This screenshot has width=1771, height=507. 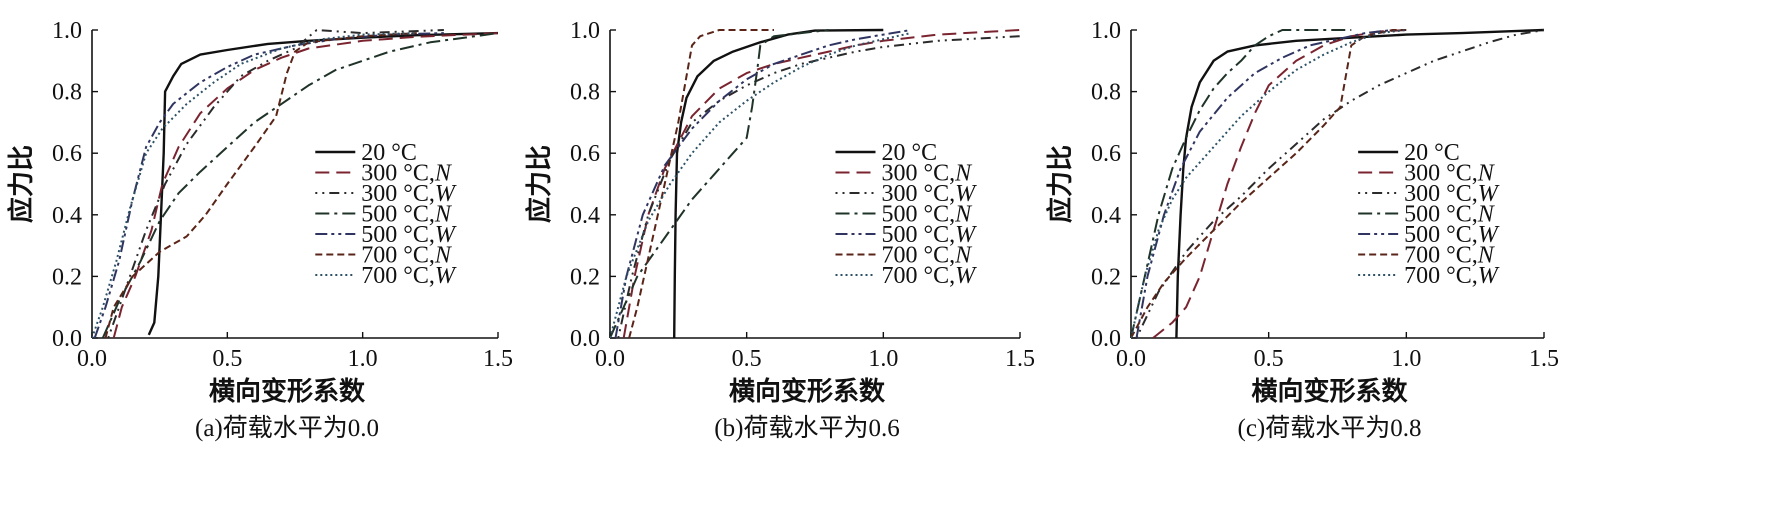 I want to click on panel-caption: (c)荷载水平为0.8, so click(x=1330, y=428).